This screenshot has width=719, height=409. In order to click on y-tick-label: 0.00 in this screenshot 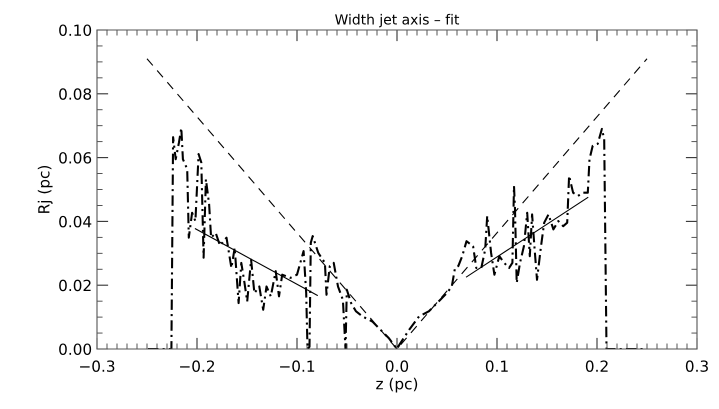, I will do `click(75, 349)`.